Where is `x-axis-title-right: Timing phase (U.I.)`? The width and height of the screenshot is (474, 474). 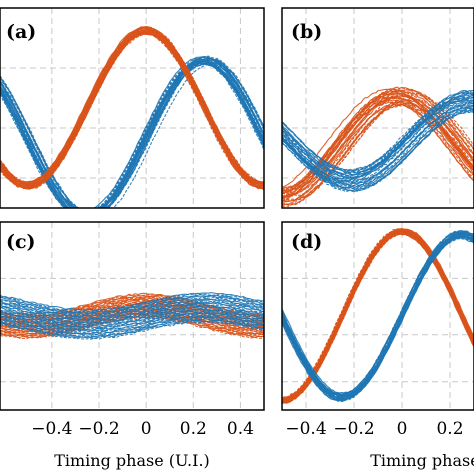 x-axis-title-right: Timing phase (U.I.) is located at coordinates (422, 460).